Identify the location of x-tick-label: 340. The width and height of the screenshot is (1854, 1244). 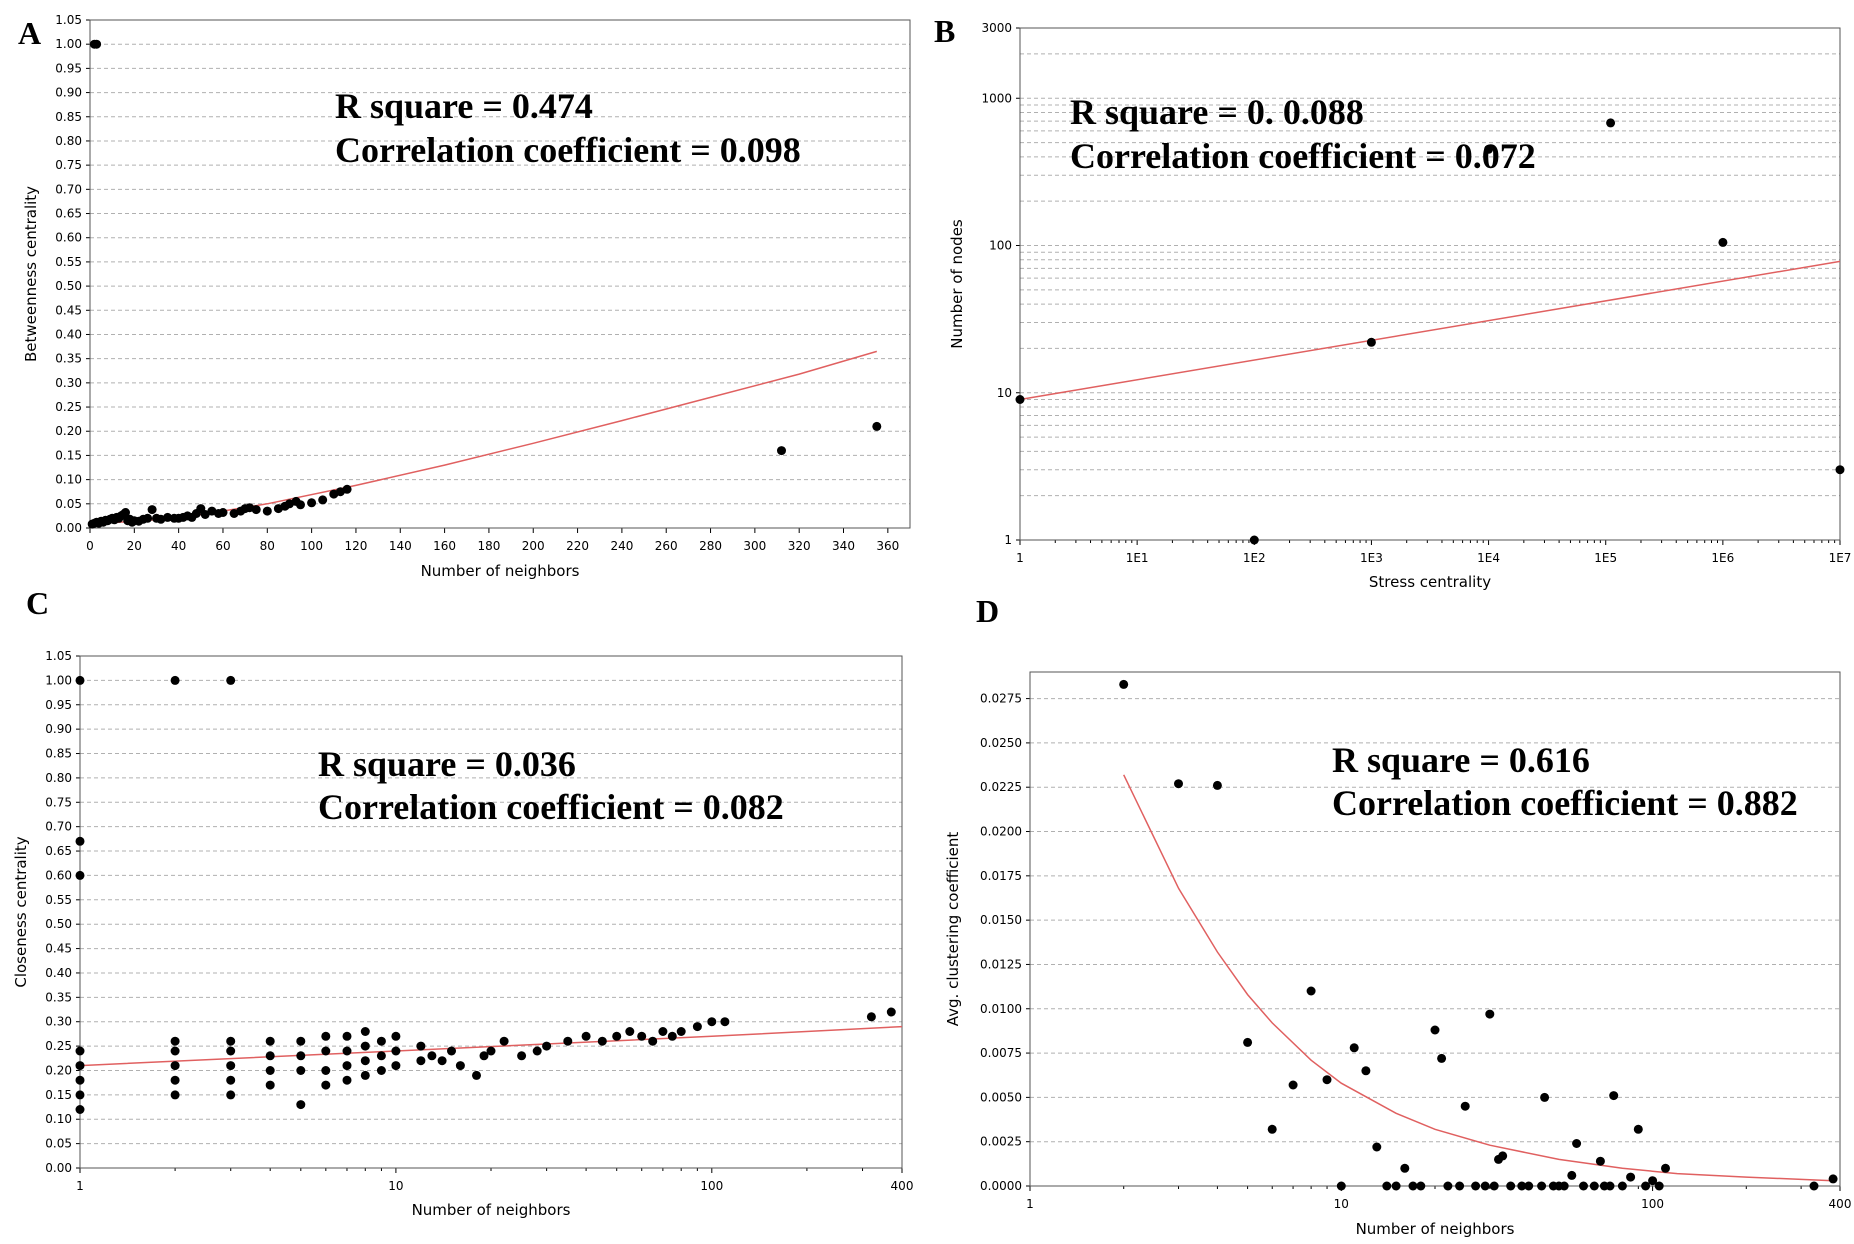
(843, 546).